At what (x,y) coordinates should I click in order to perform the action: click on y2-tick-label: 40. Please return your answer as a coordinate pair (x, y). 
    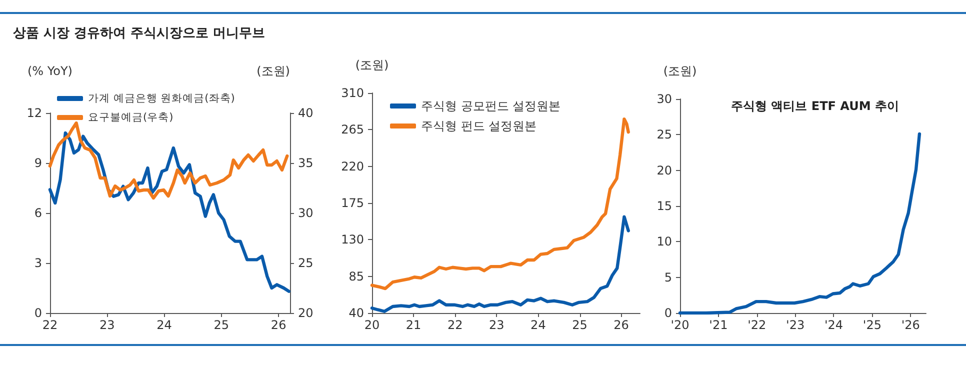
    Looking at the image, I should click on (306, 113).